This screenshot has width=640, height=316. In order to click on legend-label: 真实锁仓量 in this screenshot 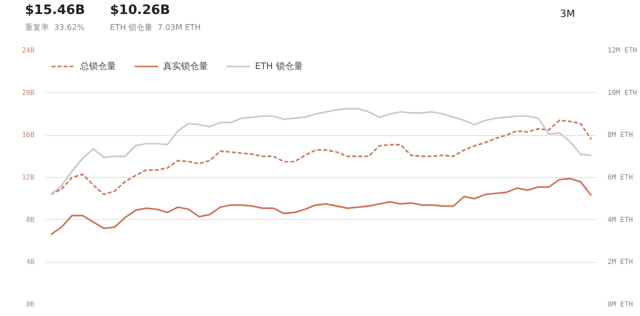, I will do `click(185, 66)`.